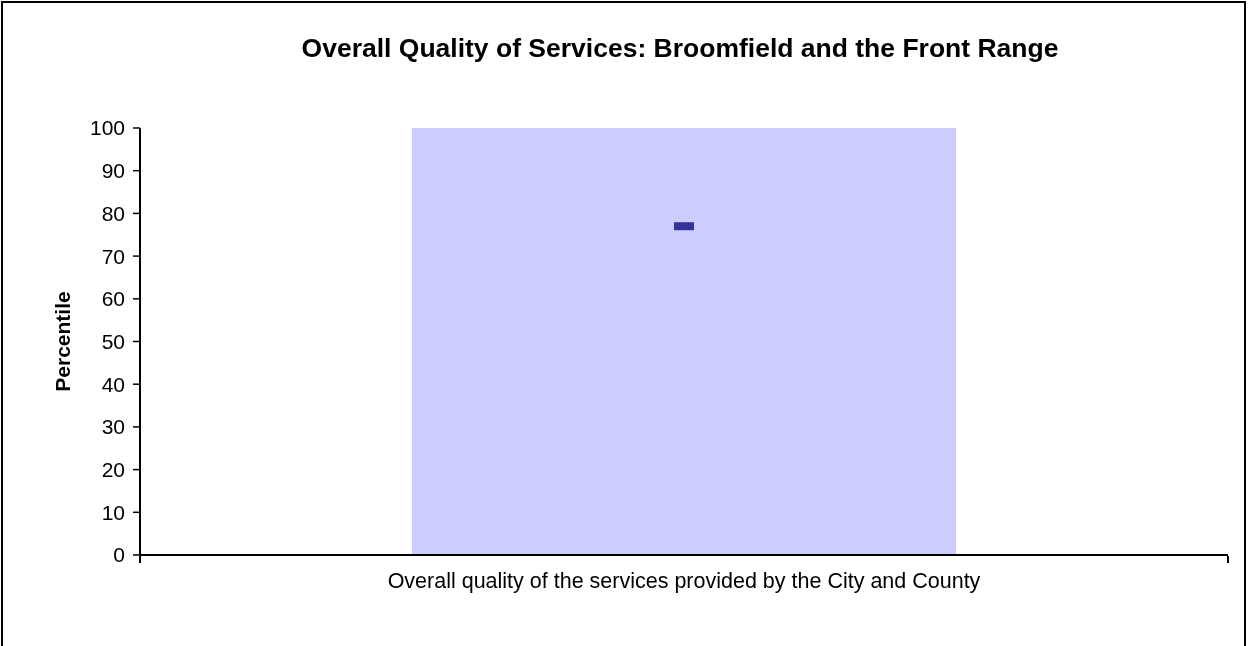 Image resolution: width=1255 pixels, height=646 pixels. I want to click on y-tick-label: 0, so click(119, 555).